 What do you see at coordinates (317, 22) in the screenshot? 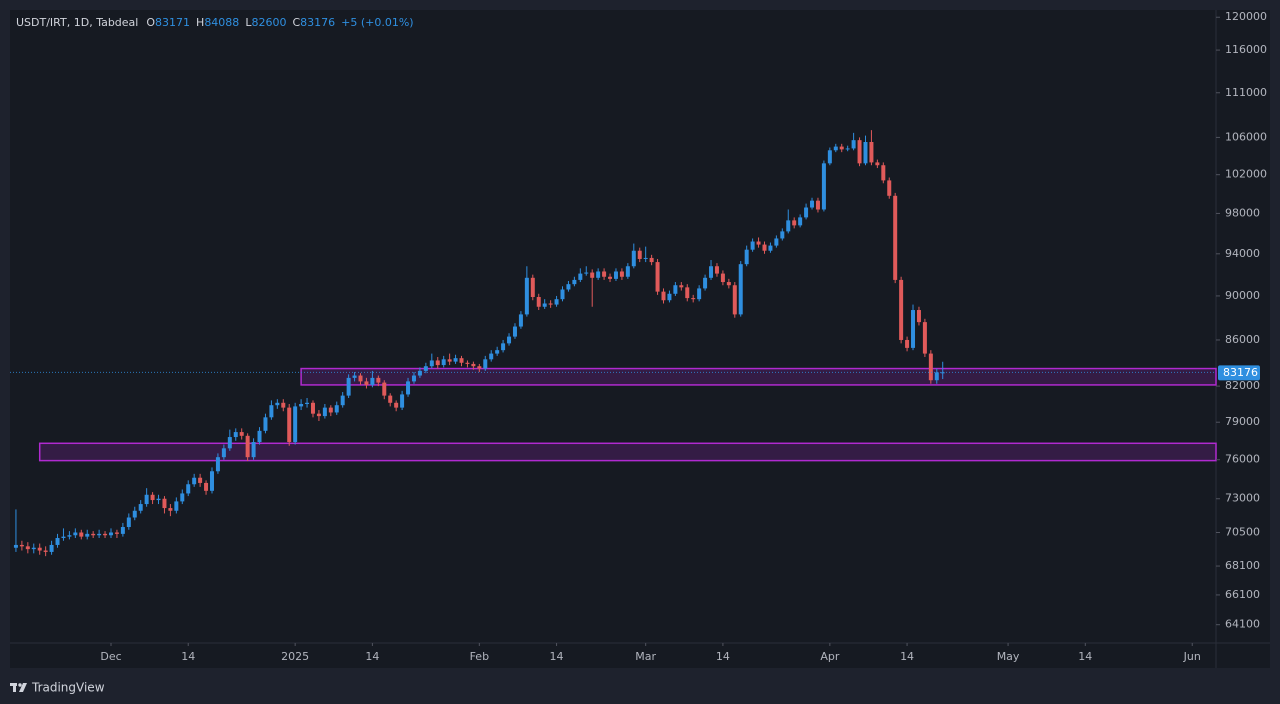
I see `ohlc-value: 83176` at bounding box center [317, 22].